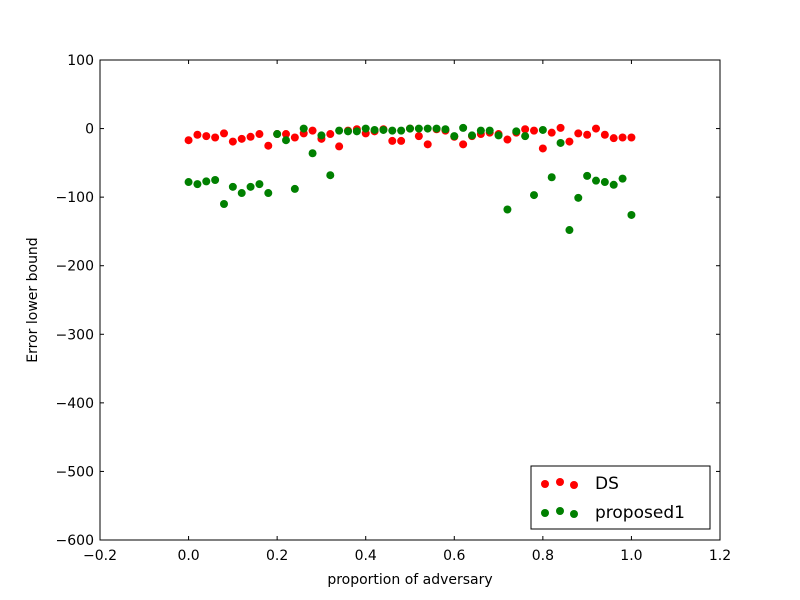  What do you see at coordinates (75, 541) in the screenshot?
I see `y-tick-label: −600` at bounding box center [75, 541].